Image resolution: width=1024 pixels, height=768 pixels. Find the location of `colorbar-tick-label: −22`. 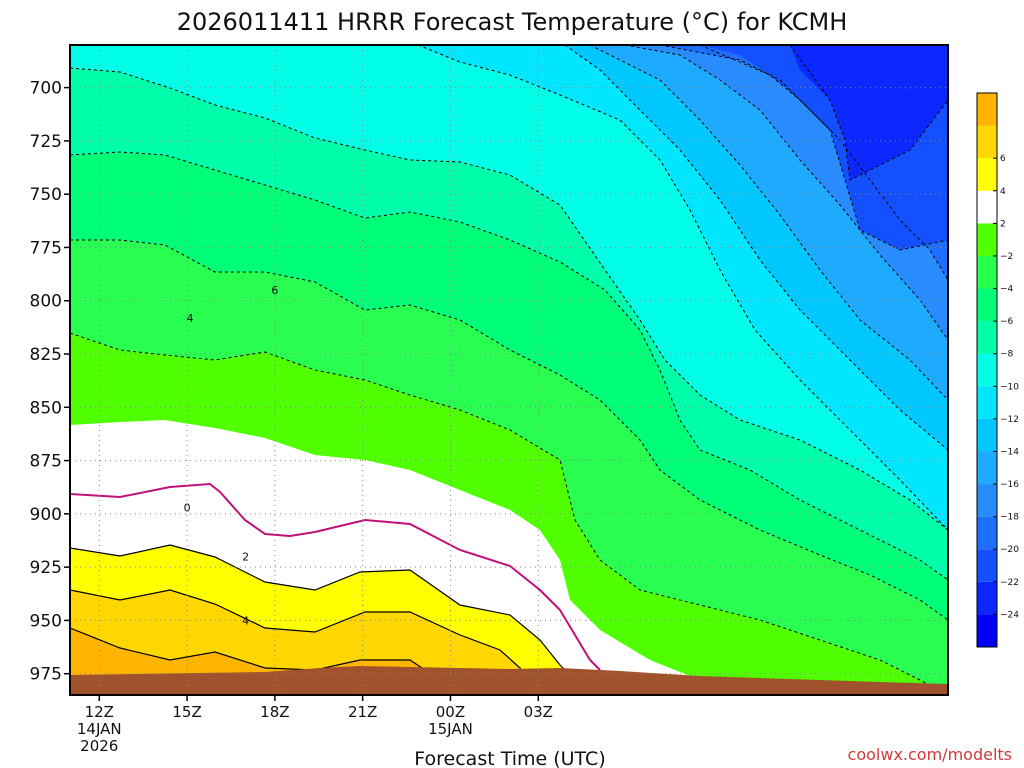

colorbar-tick-label: −22 is located at coordinates (1009, 583).